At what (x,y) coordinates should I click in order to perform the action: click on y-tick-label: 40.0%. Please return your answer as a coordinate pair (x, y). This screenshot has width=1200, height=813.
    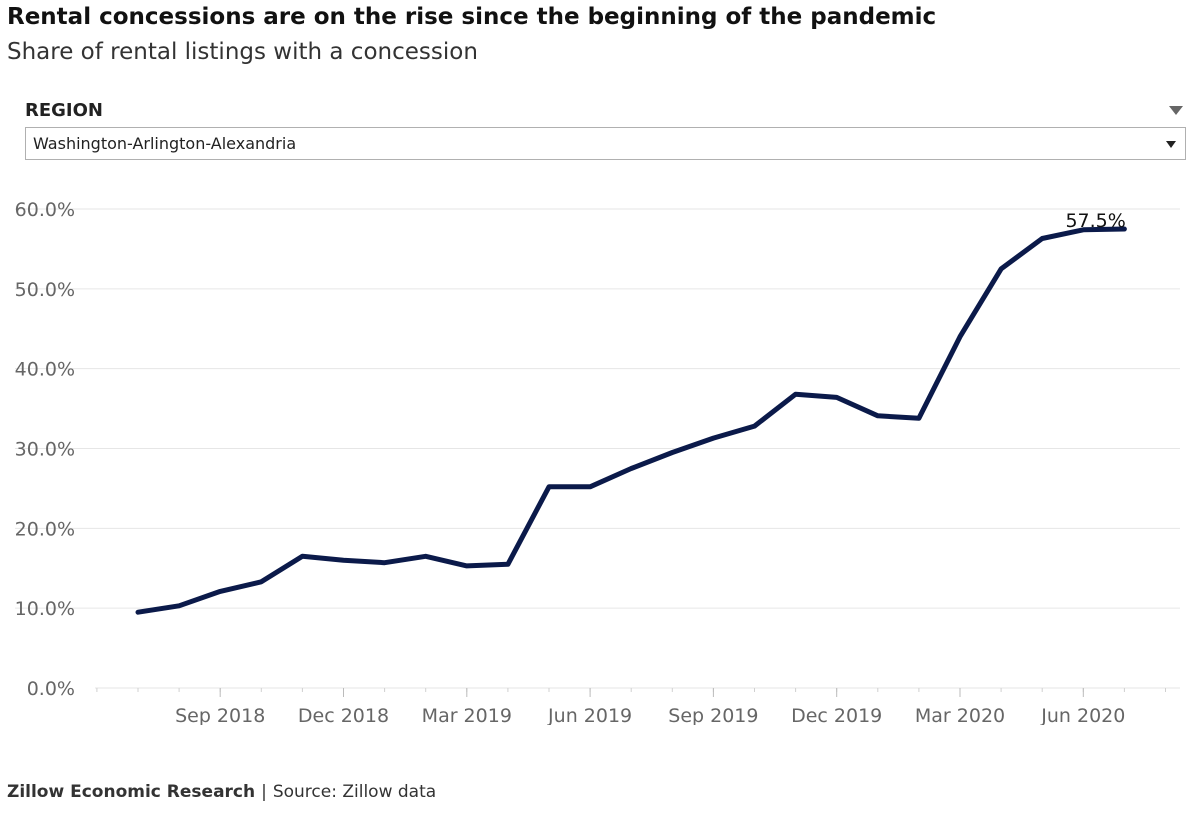
    Looking at the image, I should click on (45, 370).